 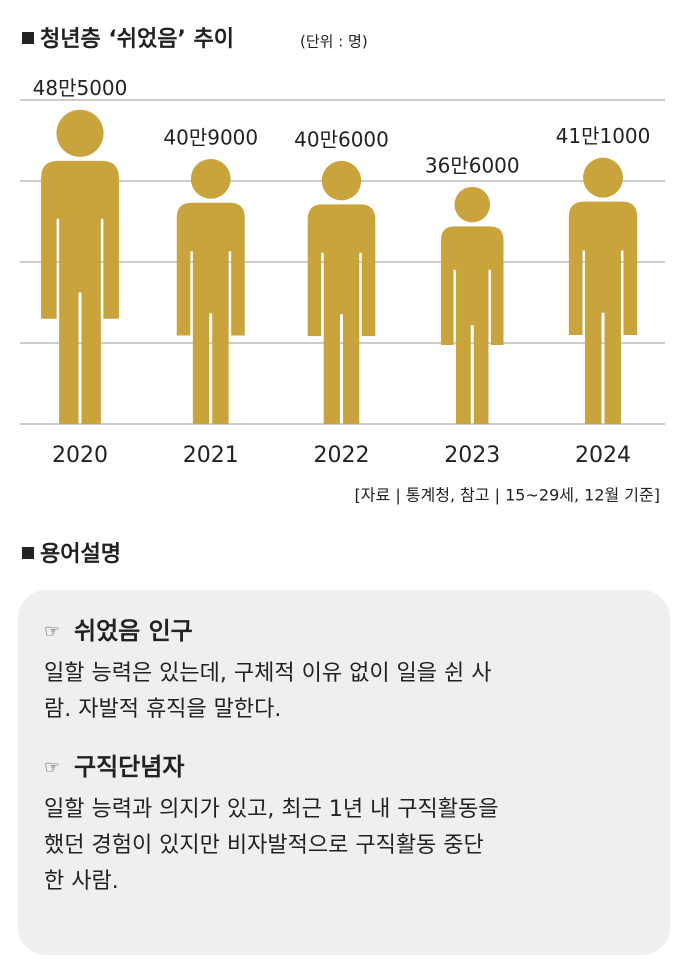 What do you see at coordinates (603, 136) in the screenshot?
I see `value-label: 41만1000` at bounding box center [603, 136].